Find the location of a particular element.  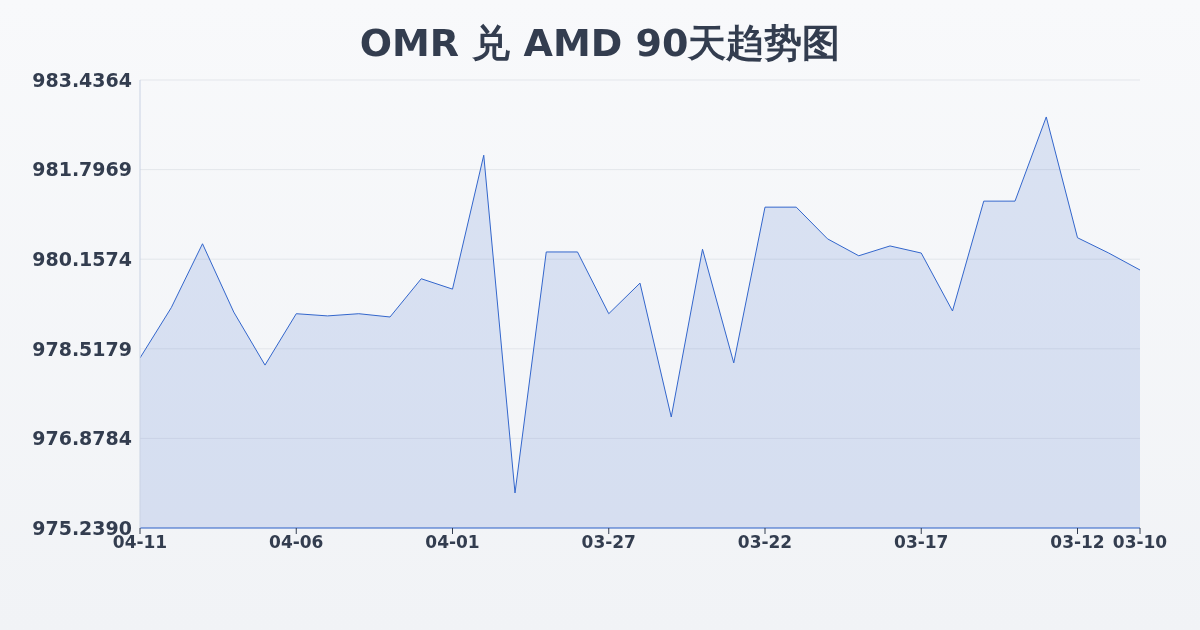

y-tick-label: 978.5179 is located at coordinates (82, 348).